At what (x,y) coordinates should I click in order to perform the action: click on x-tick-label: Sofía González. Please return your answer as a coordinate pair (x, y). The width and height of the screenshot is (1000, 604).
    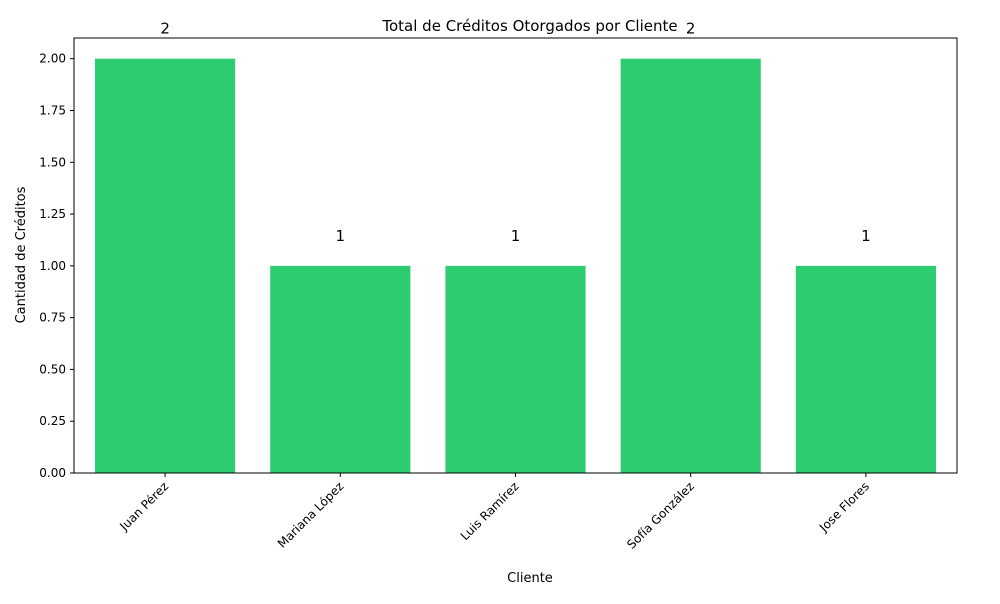
    Looking at the image, I should click on (660, 515).